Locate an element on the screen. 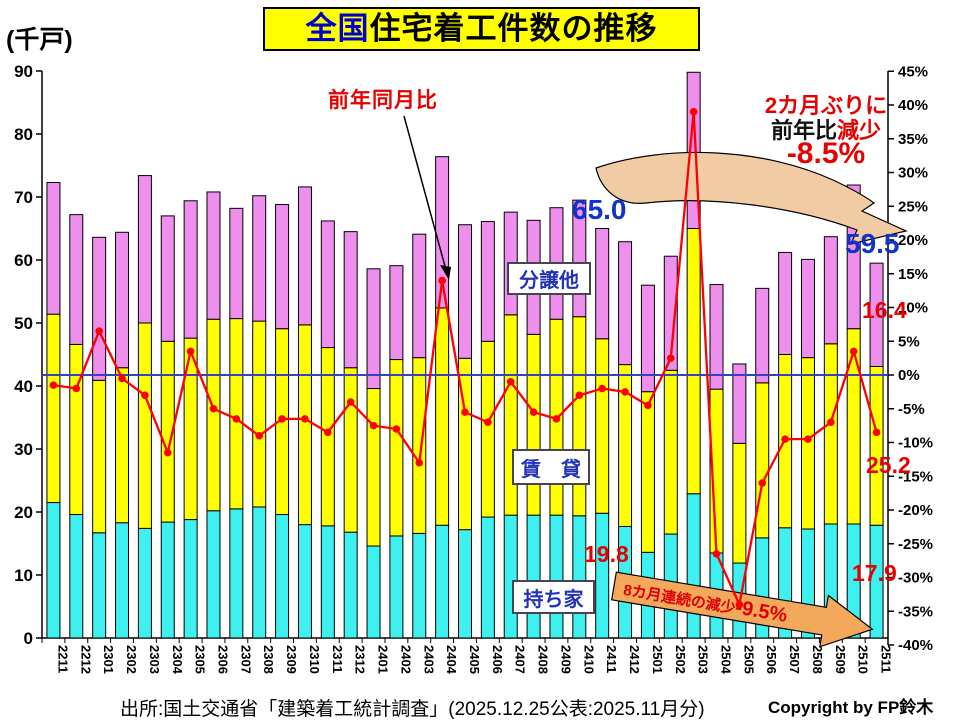 This screenshot has height=720, width=960. bar-segment-分譲他-2402 is located at coordinates (396, 313).